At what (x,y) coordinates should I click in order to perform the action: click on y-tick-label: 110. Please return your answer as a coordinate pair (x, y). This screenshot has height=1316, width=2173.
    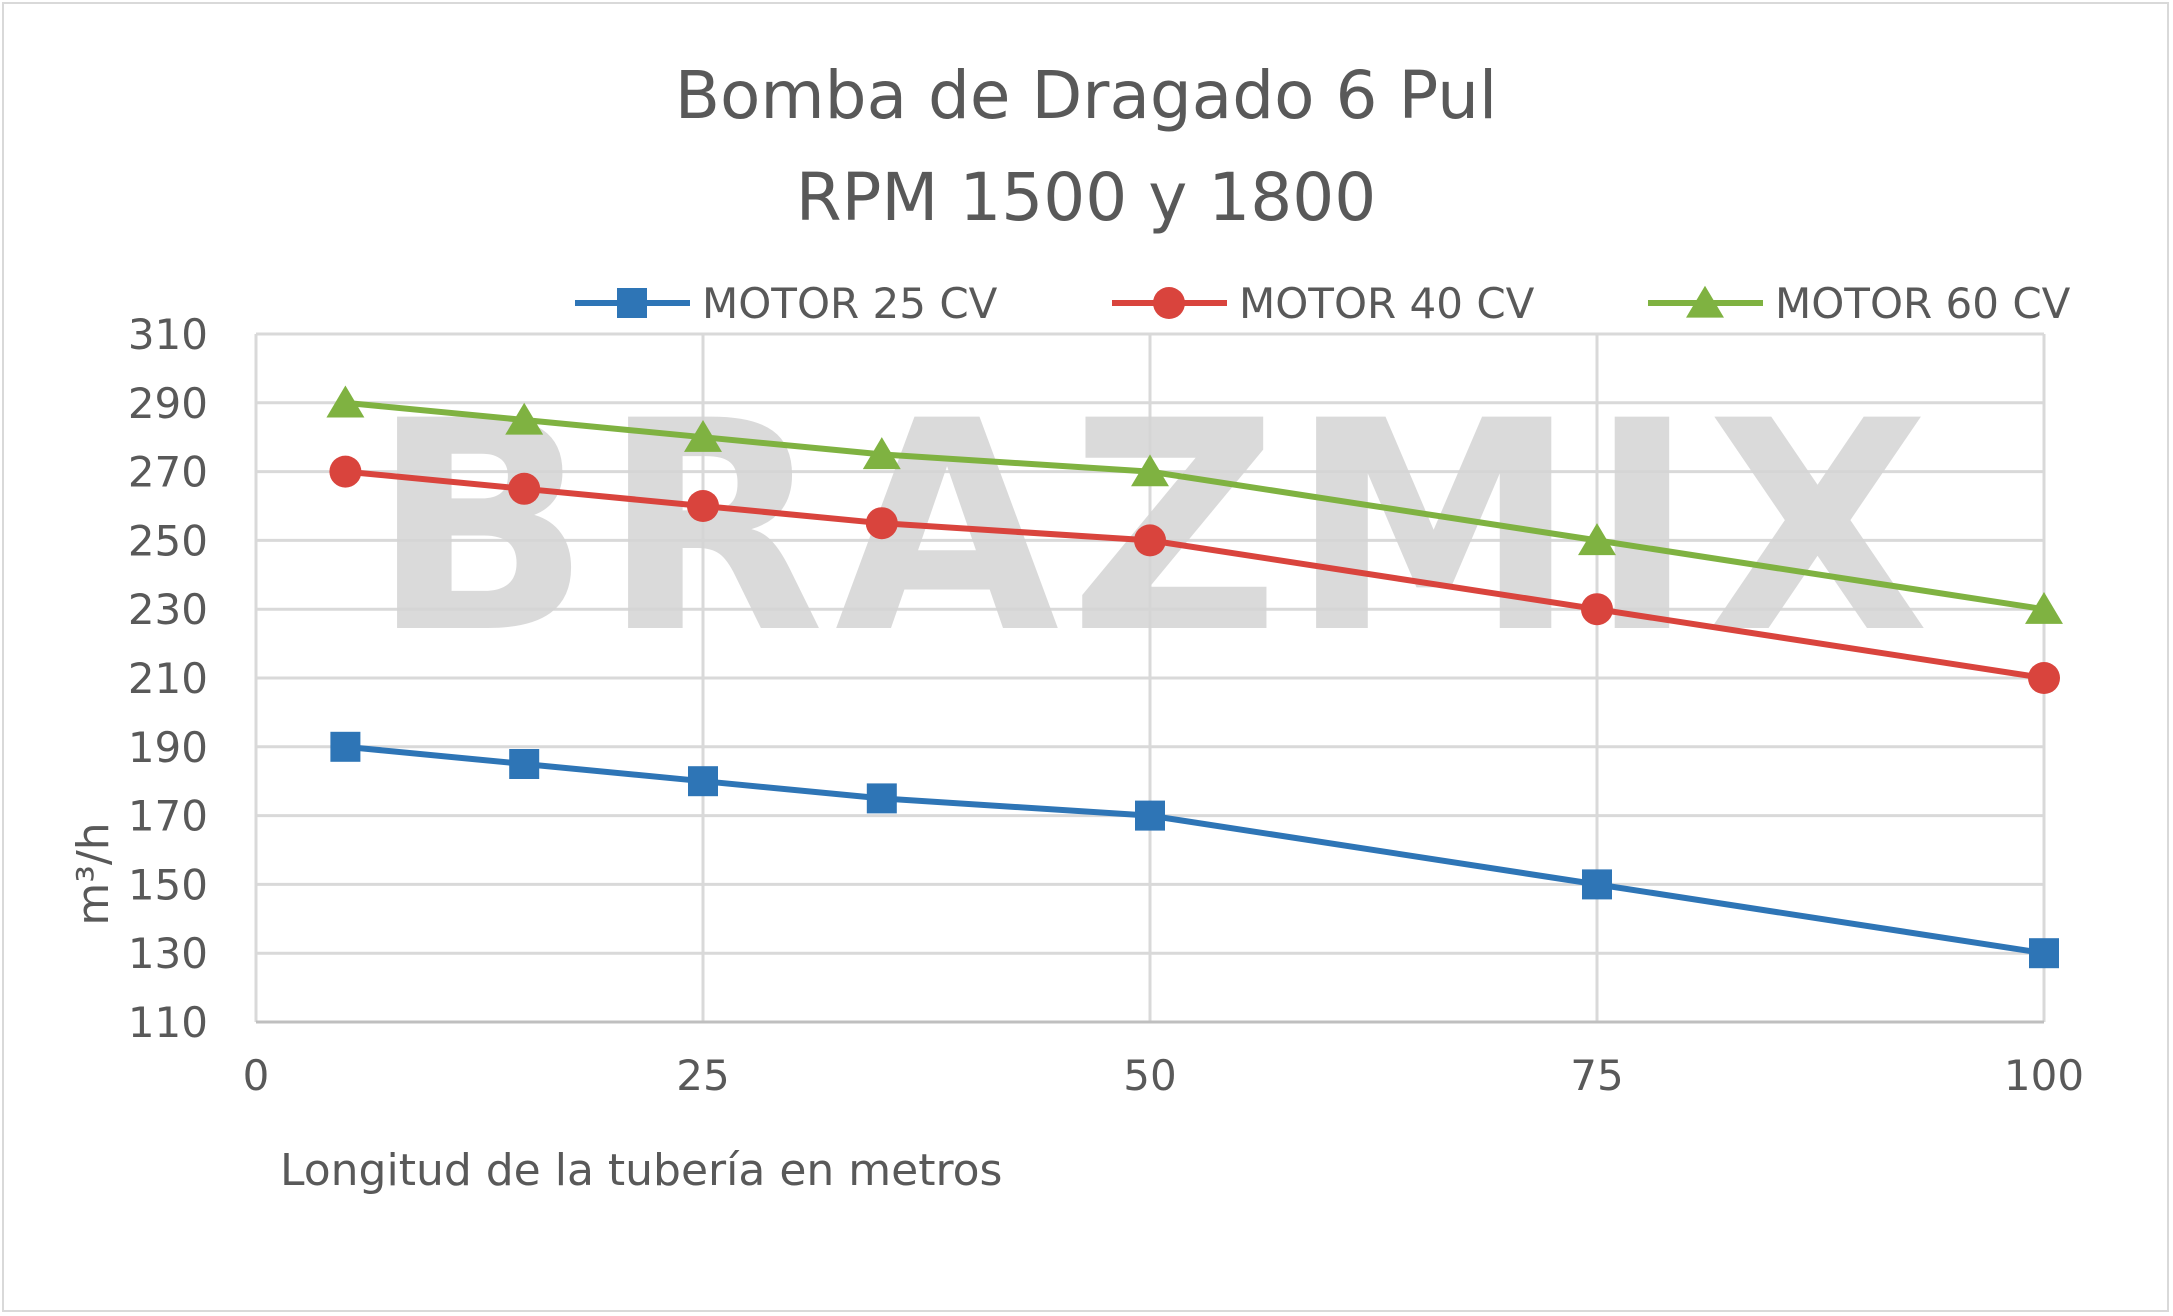
    Looking at the image, I should click on (168, 1022).